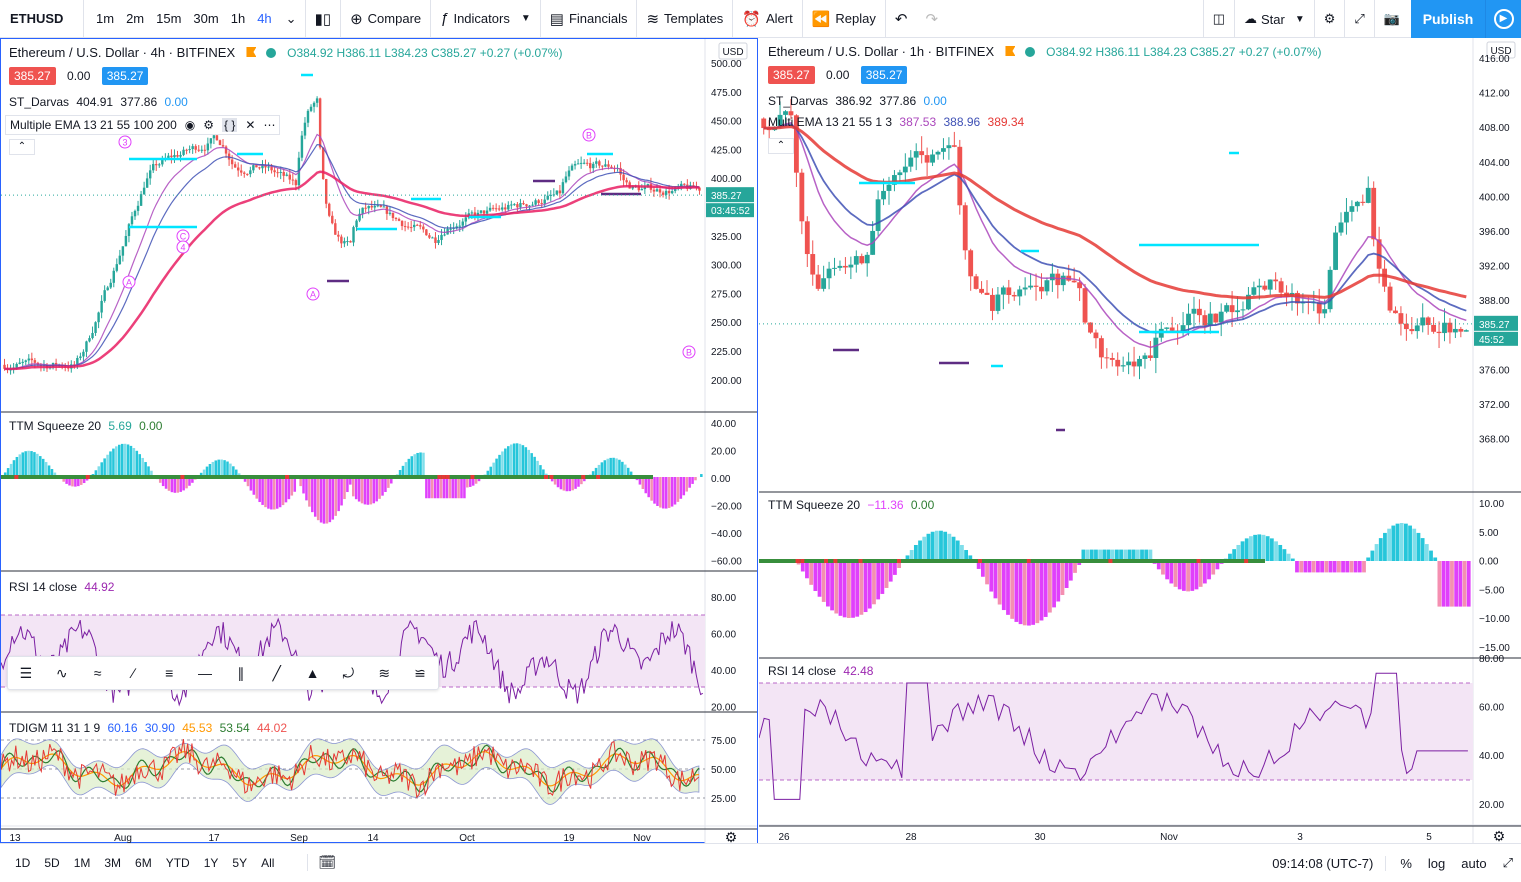  Describe the element at coordinates (264, 19) in the screenshot. I see `timeframe-4h: 4h` at that location.